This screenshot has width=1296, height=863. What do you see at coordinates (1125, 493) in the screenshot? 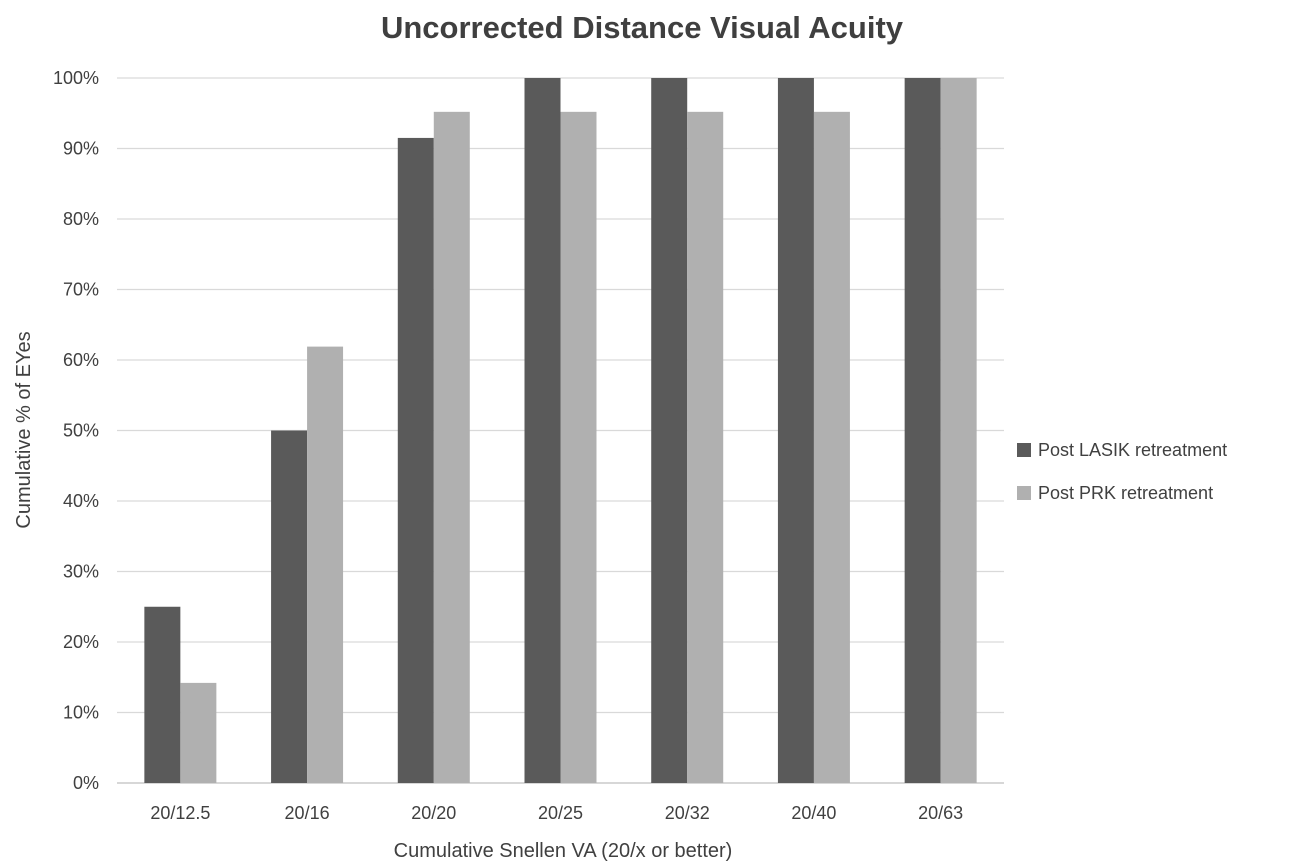
I see `legend-label: Post PRK retreatment` at bounding box center [1125, 493].